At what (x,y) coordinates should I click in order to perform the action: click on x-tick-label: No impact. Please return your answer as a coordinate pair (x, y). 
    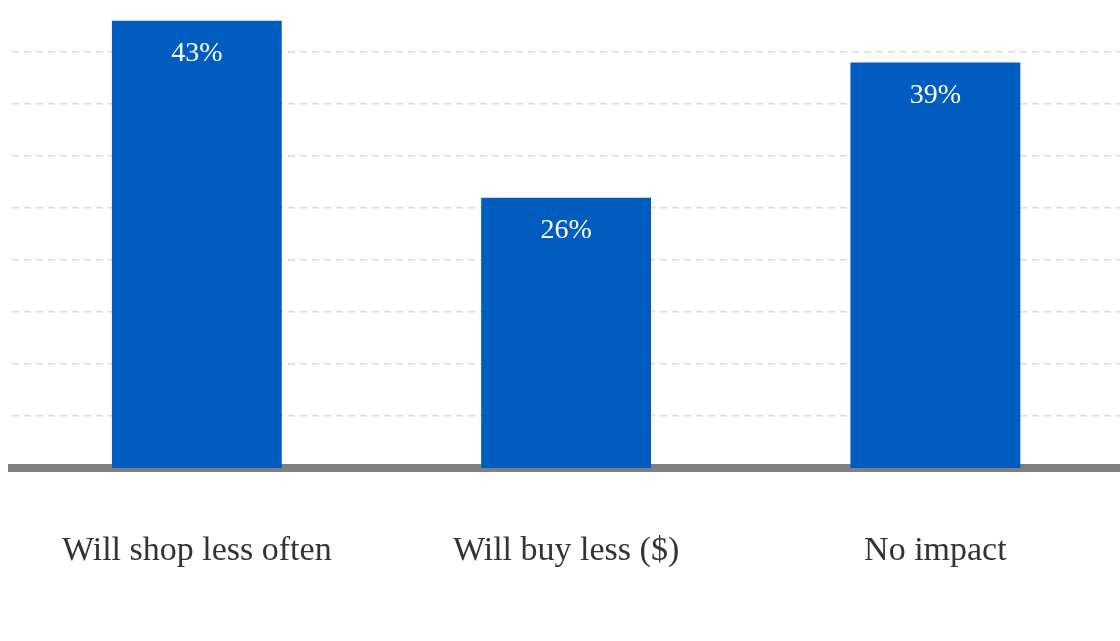
    Looking at the image, I should click on (936, 548).